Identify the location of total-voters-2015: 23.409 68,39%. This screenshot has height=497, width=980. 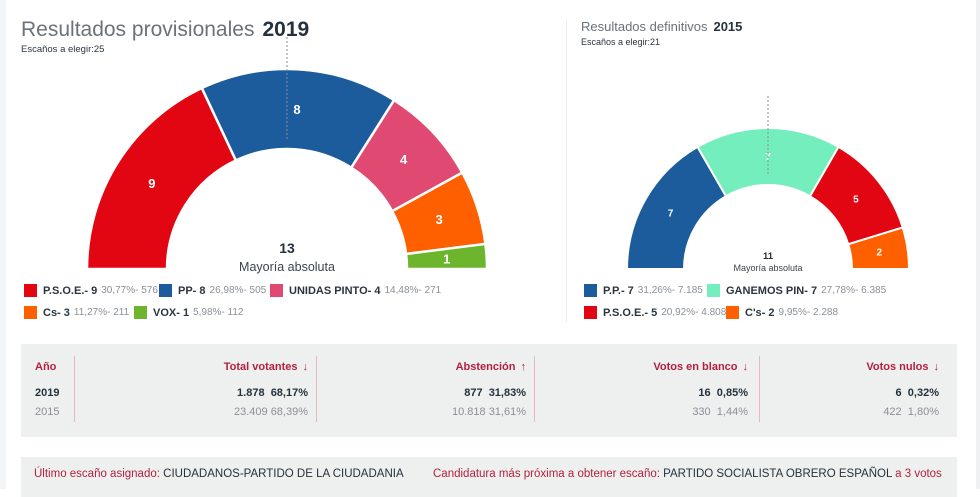
(271, 412).